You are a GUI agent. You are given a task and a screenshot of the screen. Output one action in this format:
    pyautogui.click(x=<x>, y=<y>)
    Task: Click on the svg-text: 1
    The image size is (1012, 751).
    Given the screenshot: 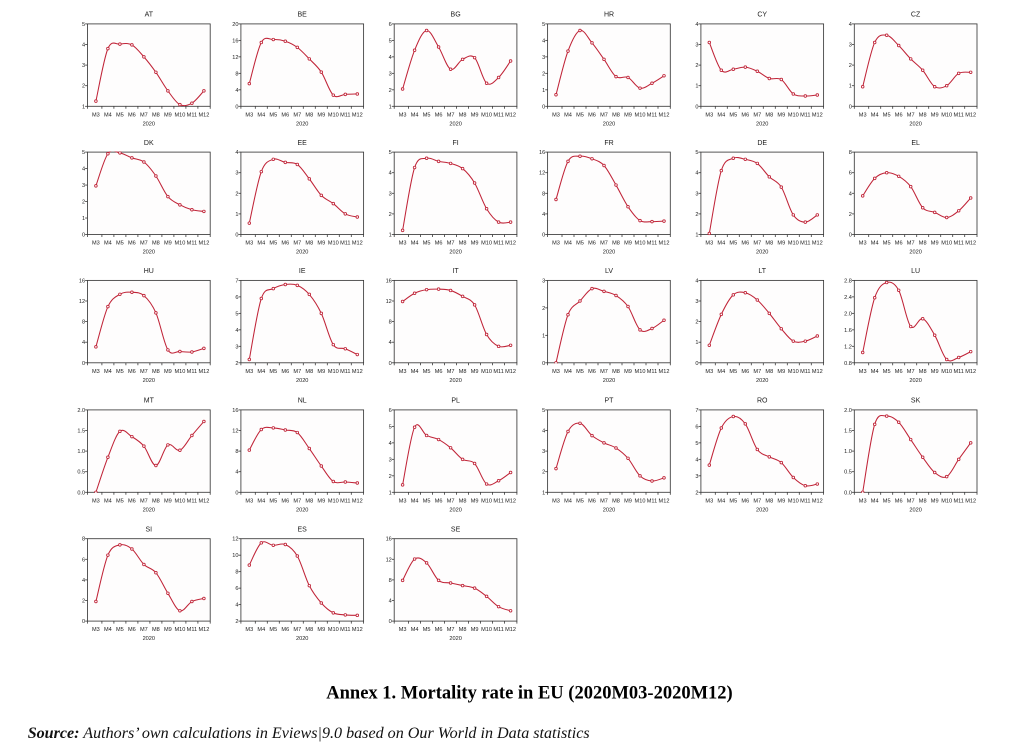 What is the action you would take?
    pyautogui.click(x=390, y=236)
    